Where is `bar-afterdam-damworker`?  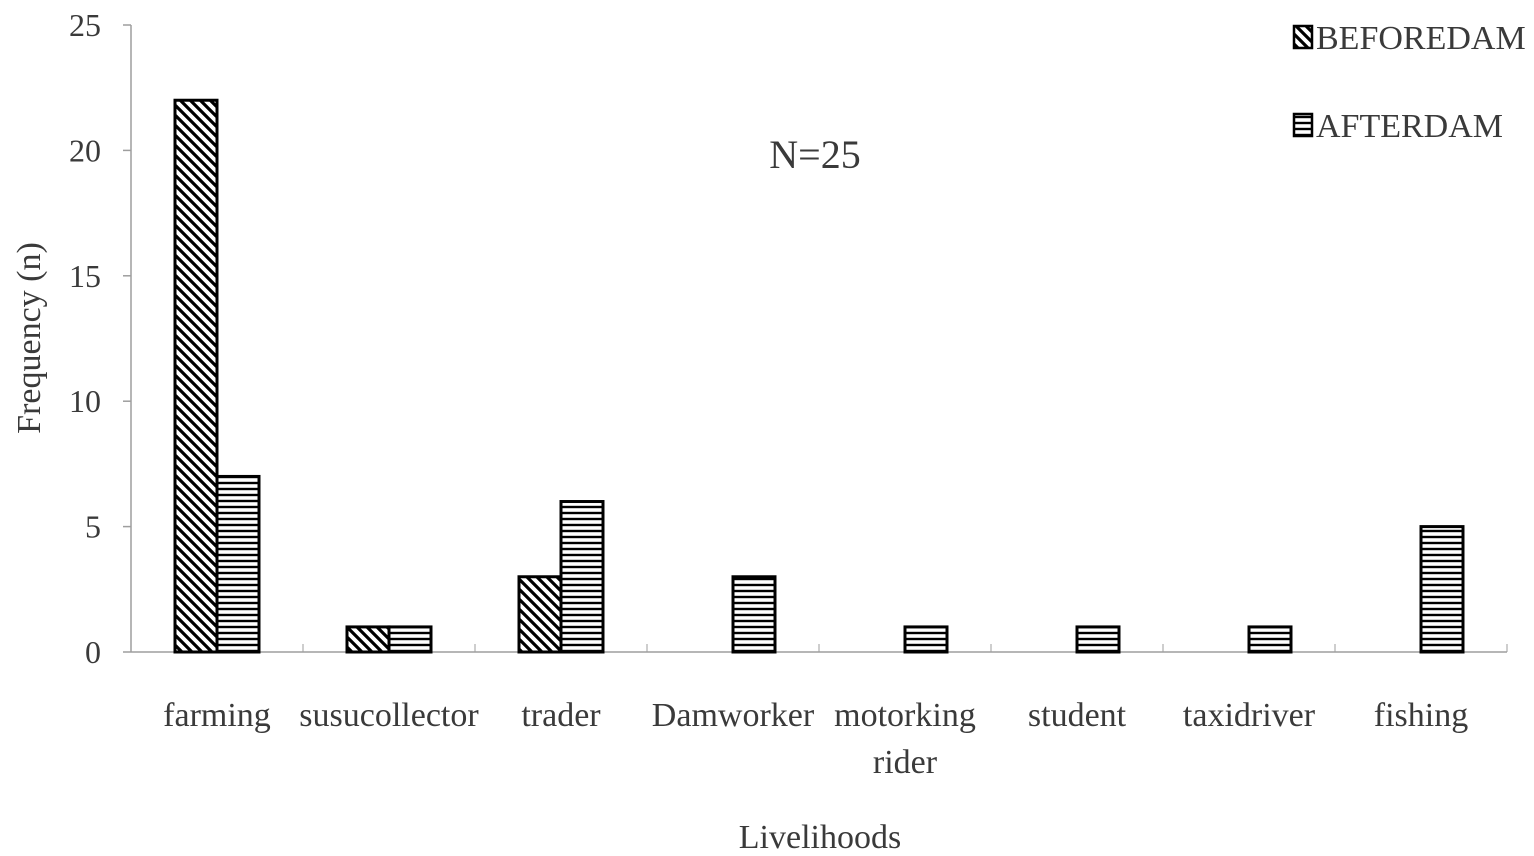 bar-afterdam-damworker is located at coordinates (754, 614).